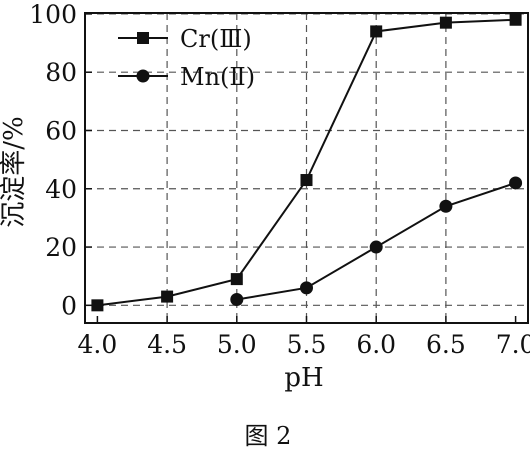 This screenshot has height=455, width=530. What do you see at coordinates (14, 171) in the screenshot?
I see `y-axis-title: 沉淀率/%` at bounding box center [14, 171].